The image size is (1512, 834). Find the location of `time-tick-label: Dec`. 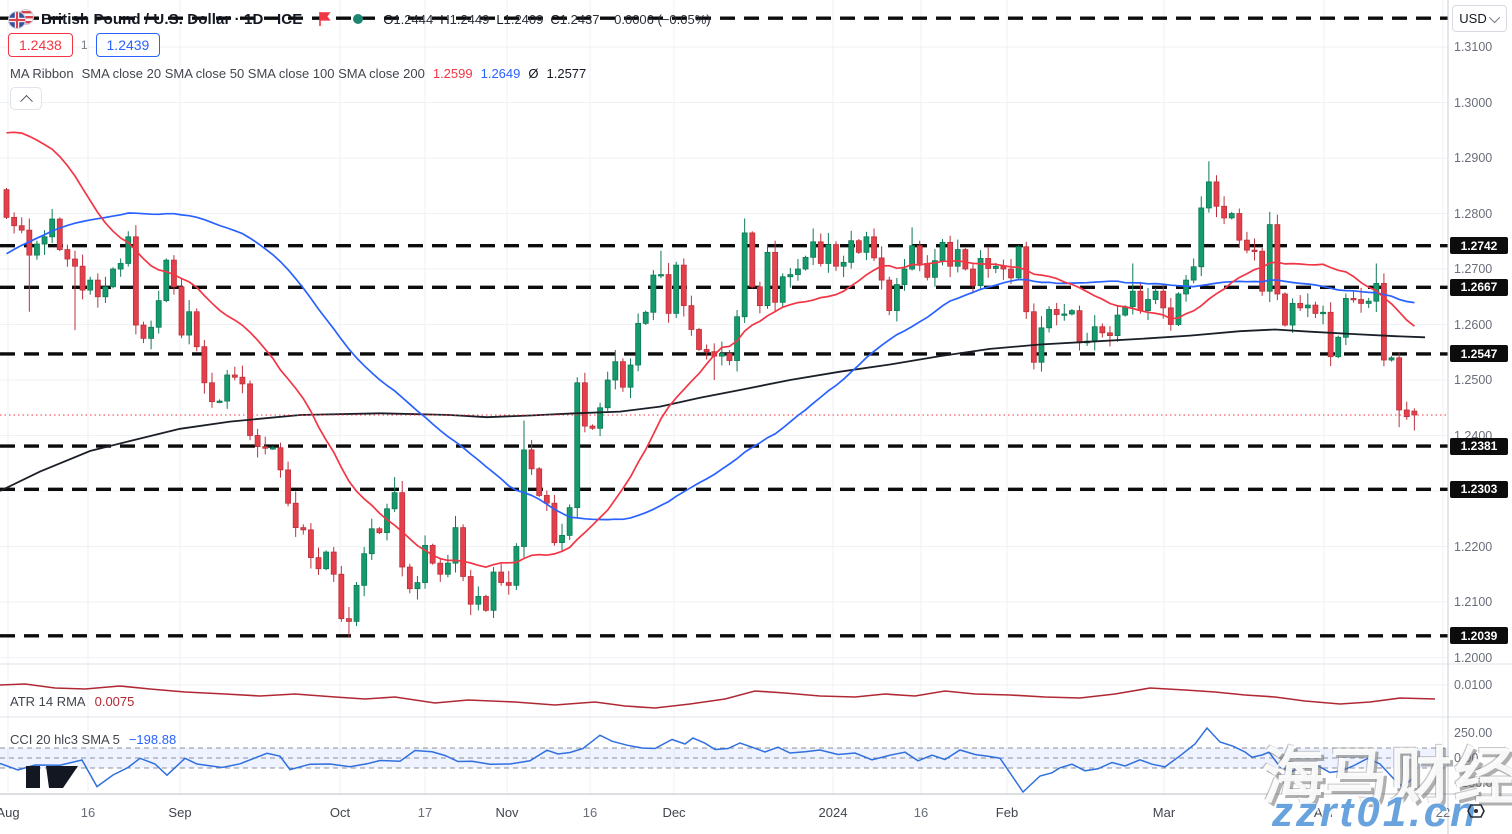

time-tick-label: Dec is located at coordinates (674, 812).